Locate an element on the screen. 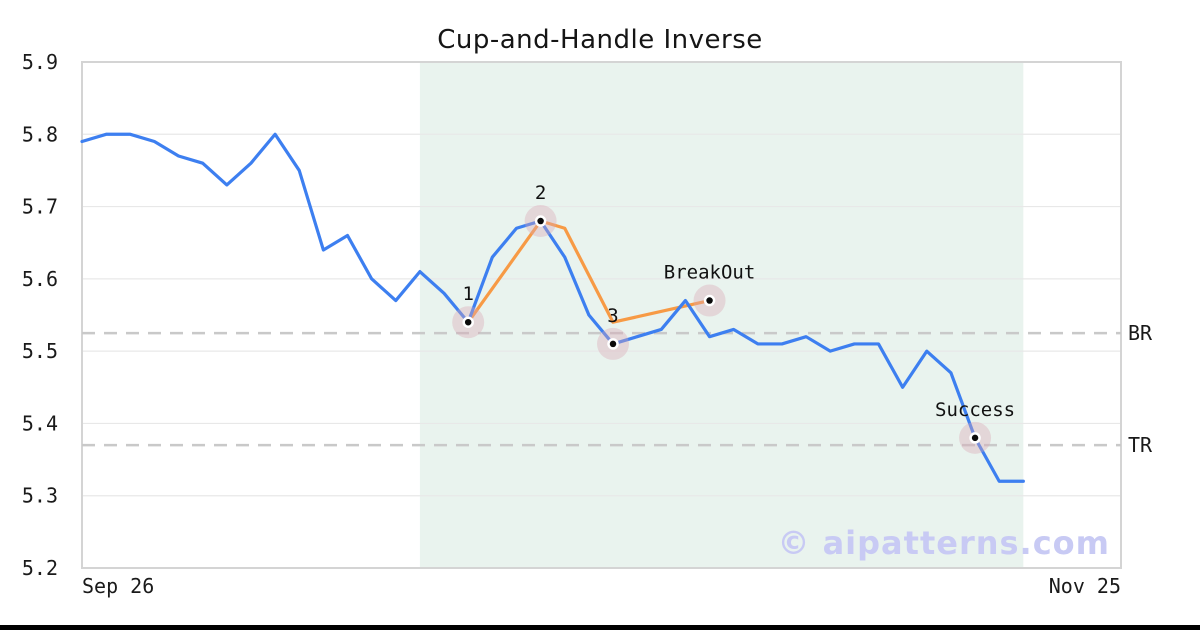 The image size is (1200, 630). x-axis-tick-start: Sep 26 is located at coordinates (118, 586).